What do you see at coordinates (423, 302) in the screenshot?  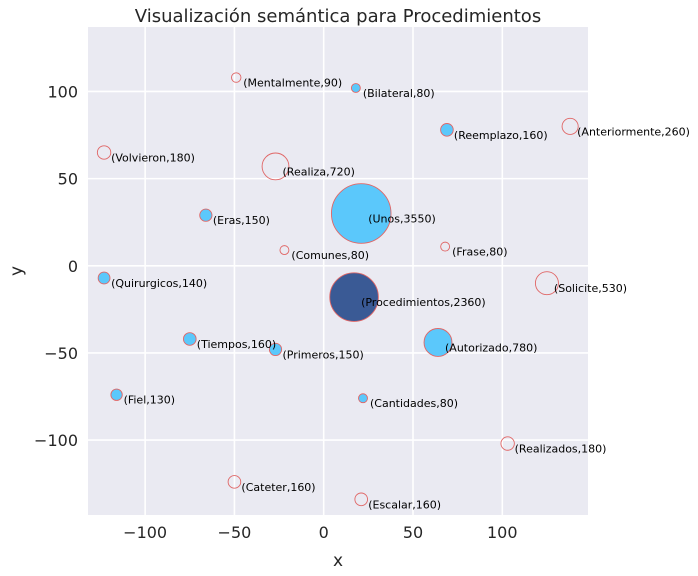 I see `point-label: (Procedimientos,2360)` at bounding box center [423, 302].